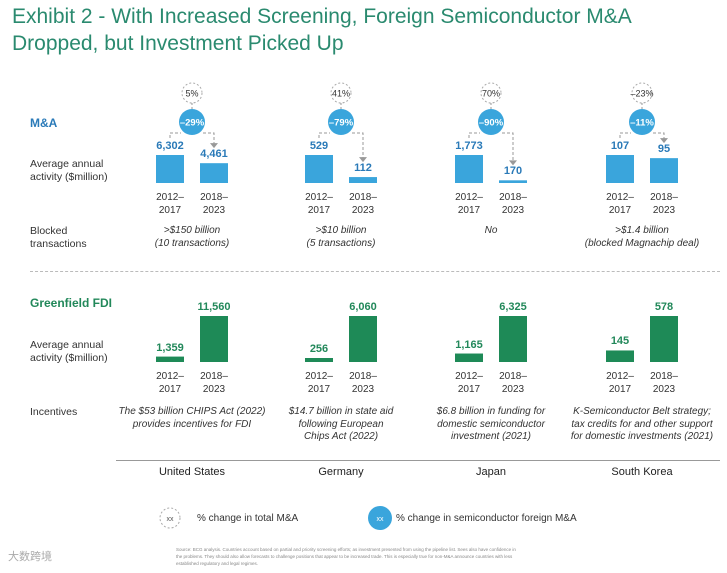  Describe the element at coordinates (192, 472) in the screenshot. I see `country-label: United States` at that location.